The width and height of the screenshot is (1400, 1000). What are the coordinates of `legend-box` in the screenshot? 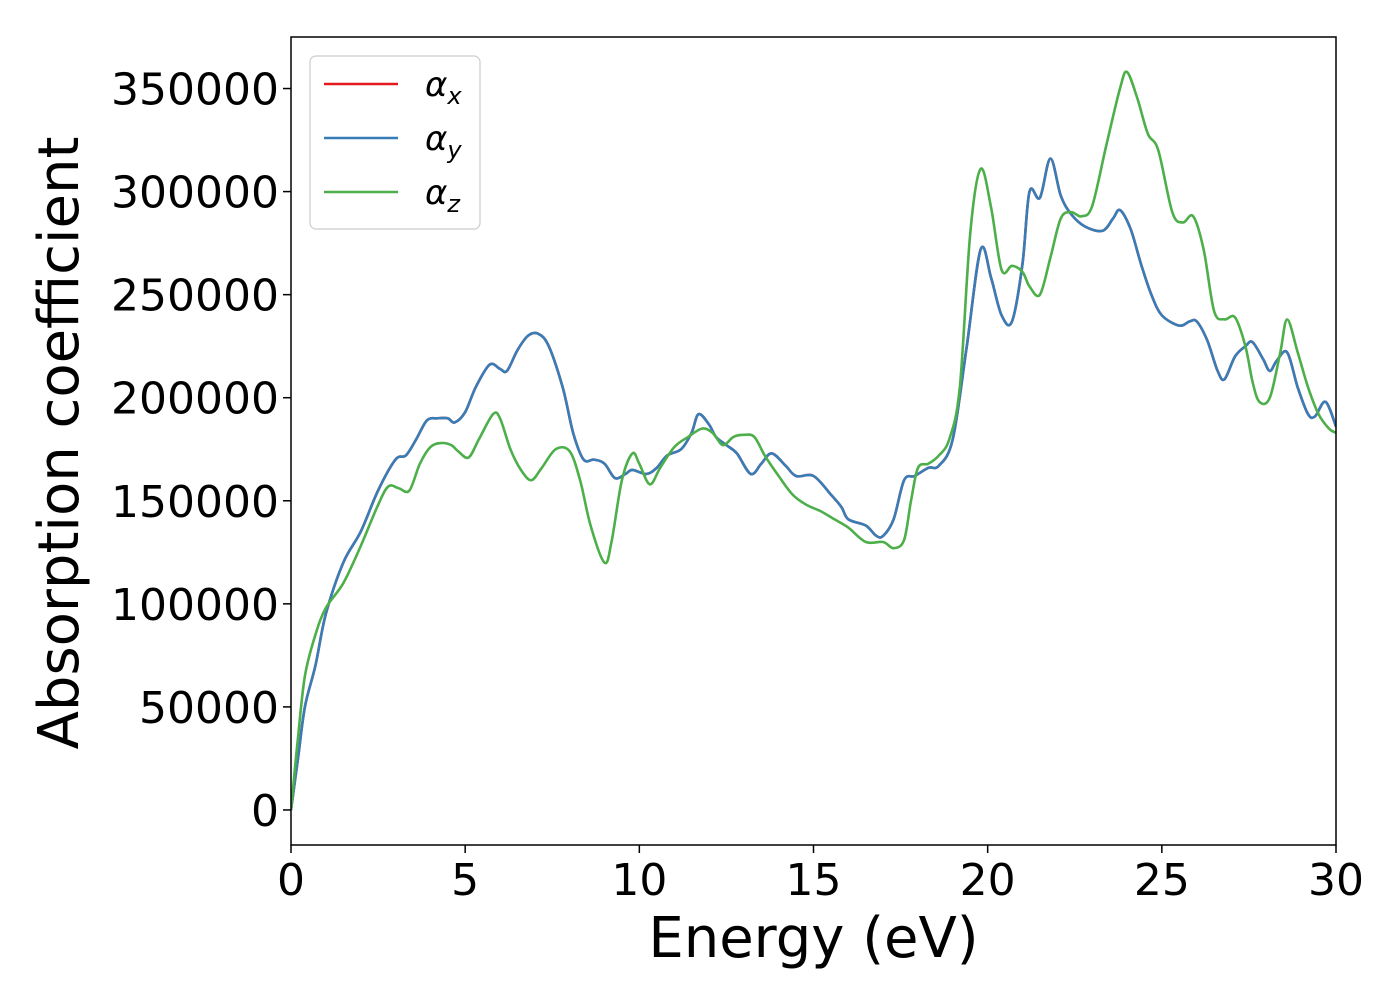 It's located at (395, 142).